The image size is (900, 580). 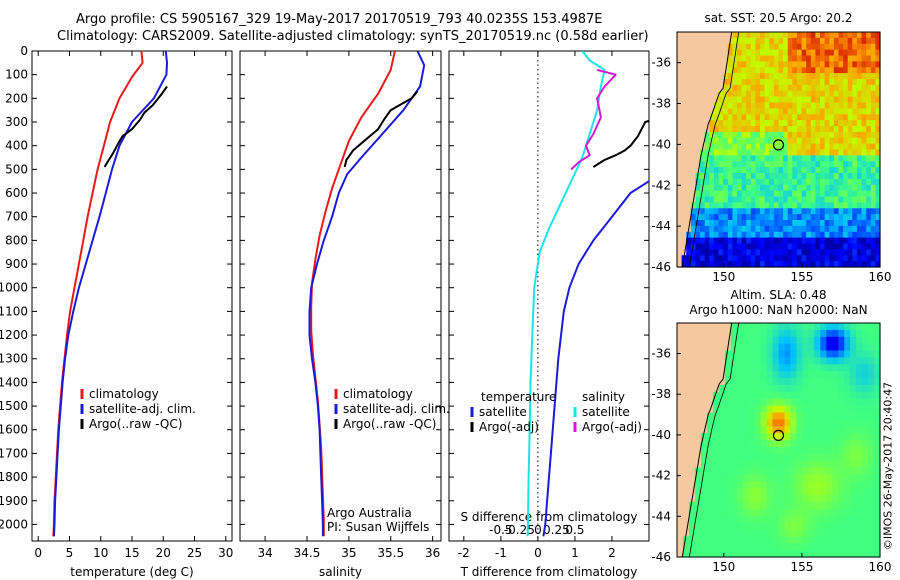 I want to click on depth-tick-label: 1600, so click(x=14, y=430).